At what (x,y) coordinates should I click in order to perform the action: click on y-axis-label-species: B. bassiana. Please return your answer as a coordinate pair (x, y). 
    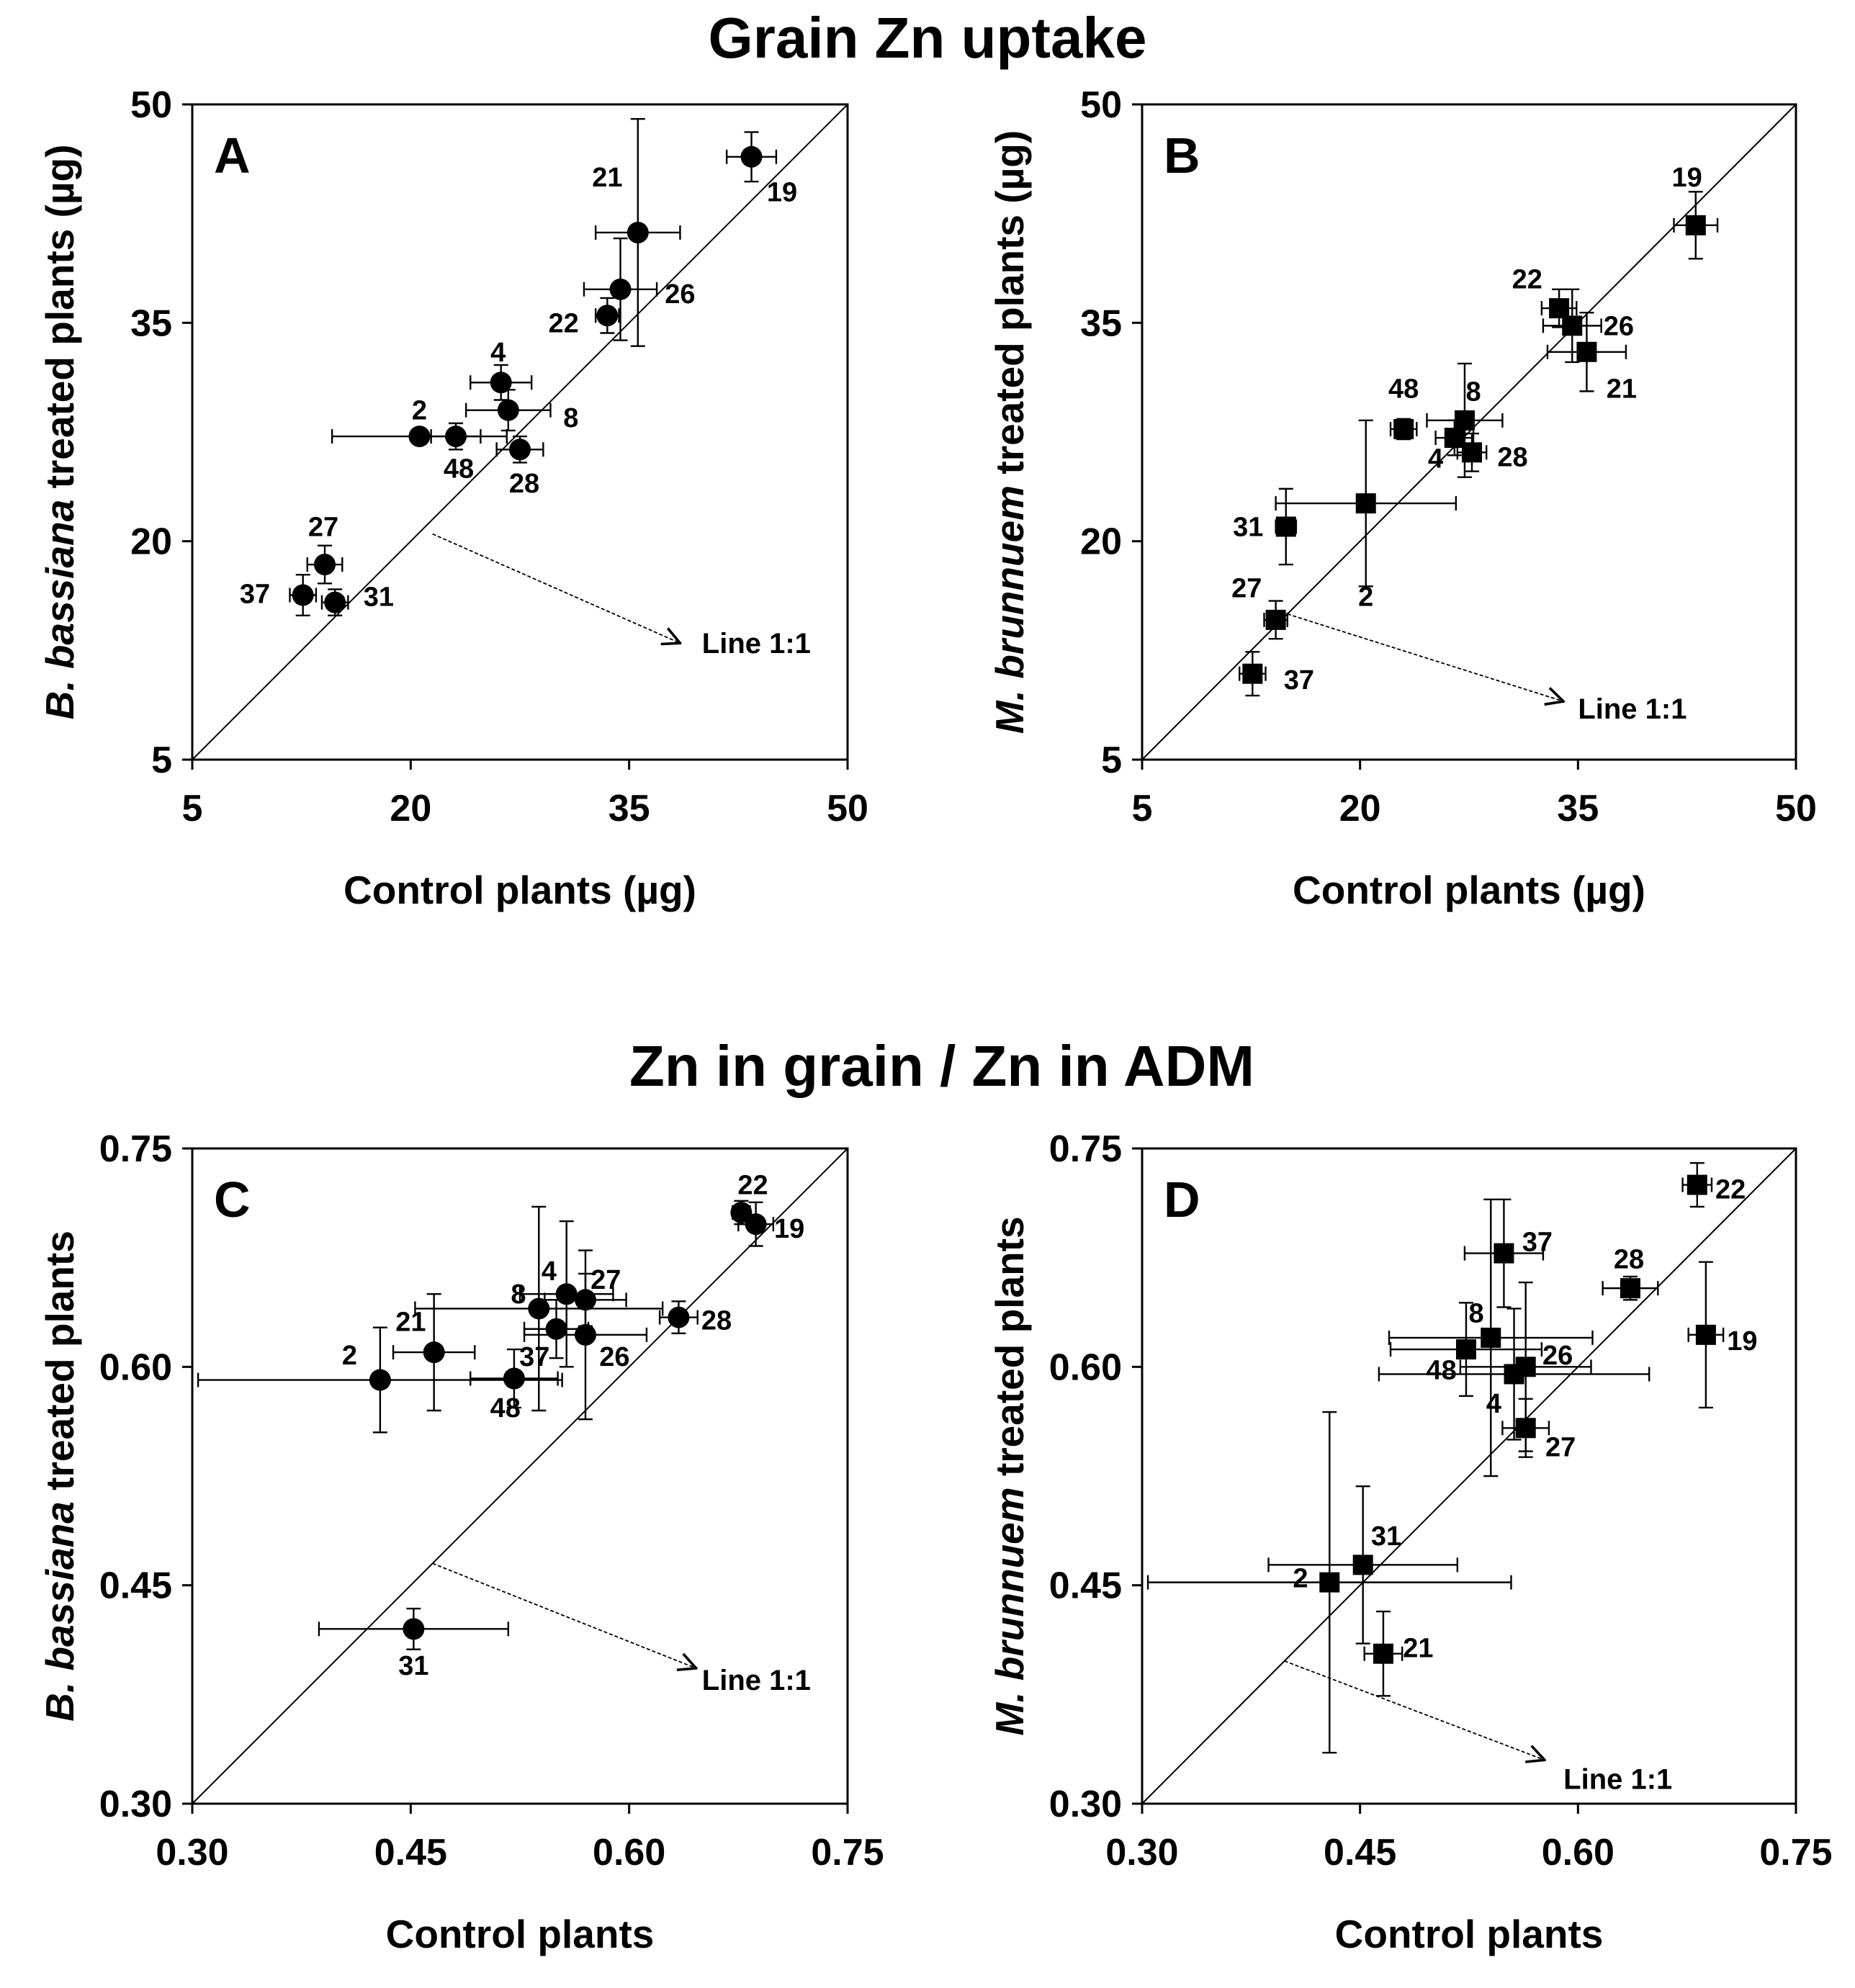
    Looking at the image, I should click on (59, 1611).